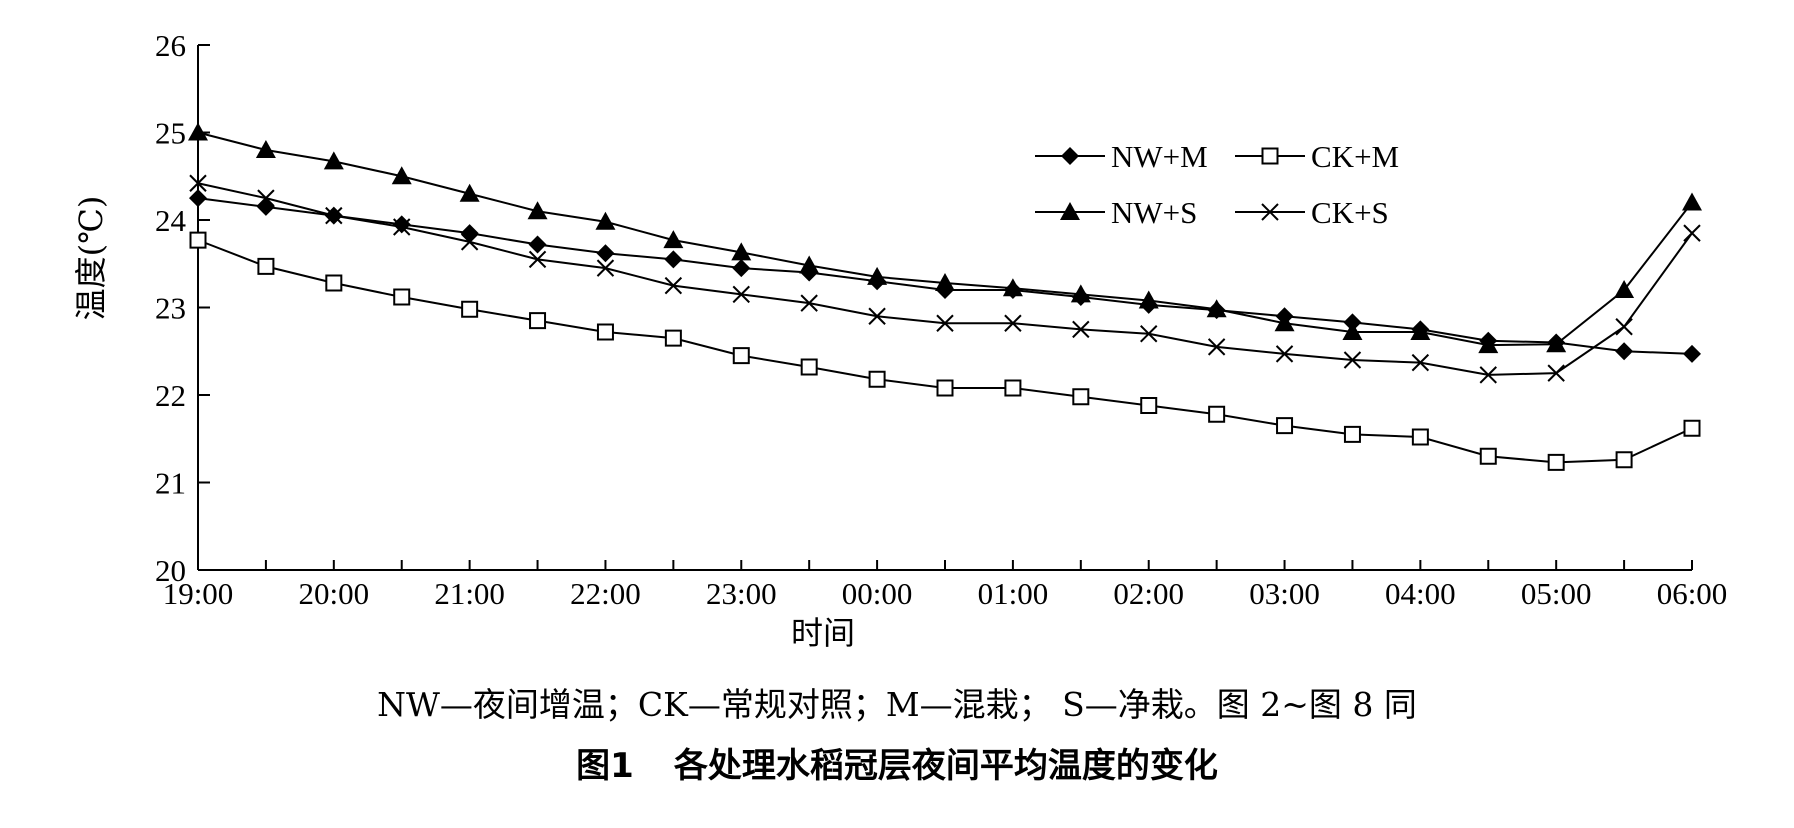  I want to click on x-tick-label: 21:00, so click(469, 593).